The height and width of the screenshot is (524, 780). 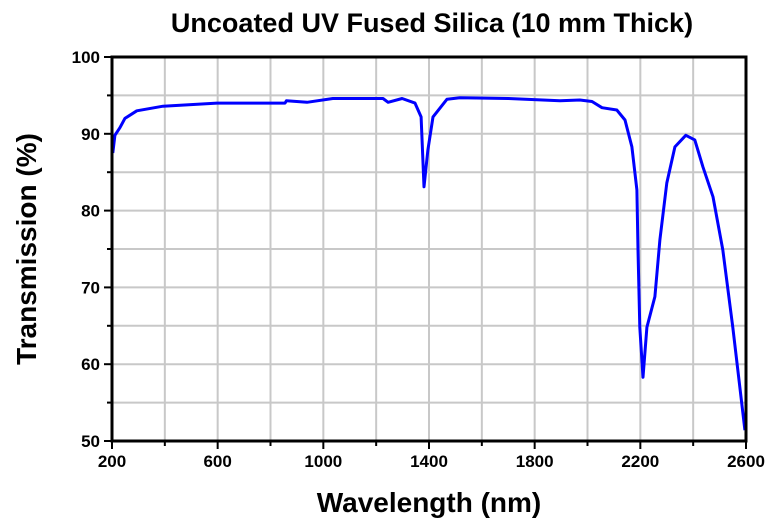 What do you see at coordinates (323, 461) in the screenshot?
I see `x-tick-label: 1000` at bounding box center [323, 461].